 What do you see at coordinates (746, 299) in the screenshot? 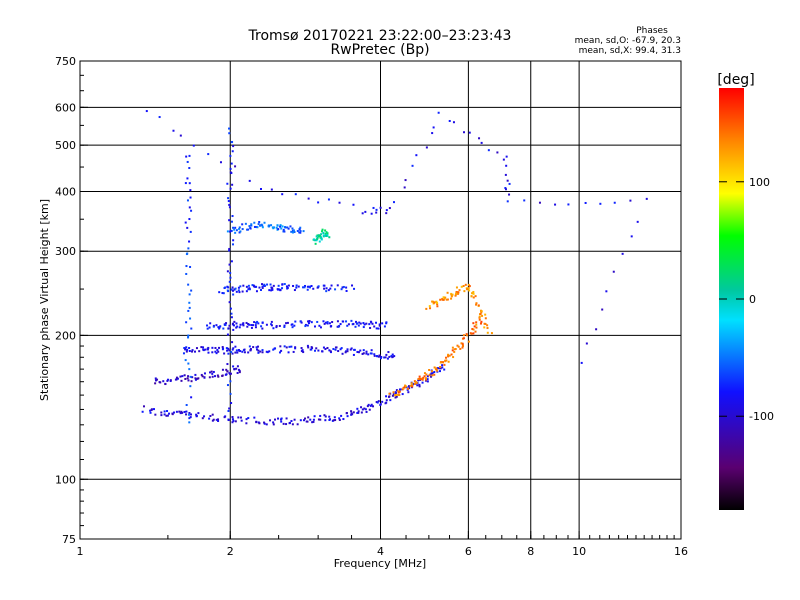
I see `colorbar-ticks: 100 0 -100` at bounding box center [746, 299].